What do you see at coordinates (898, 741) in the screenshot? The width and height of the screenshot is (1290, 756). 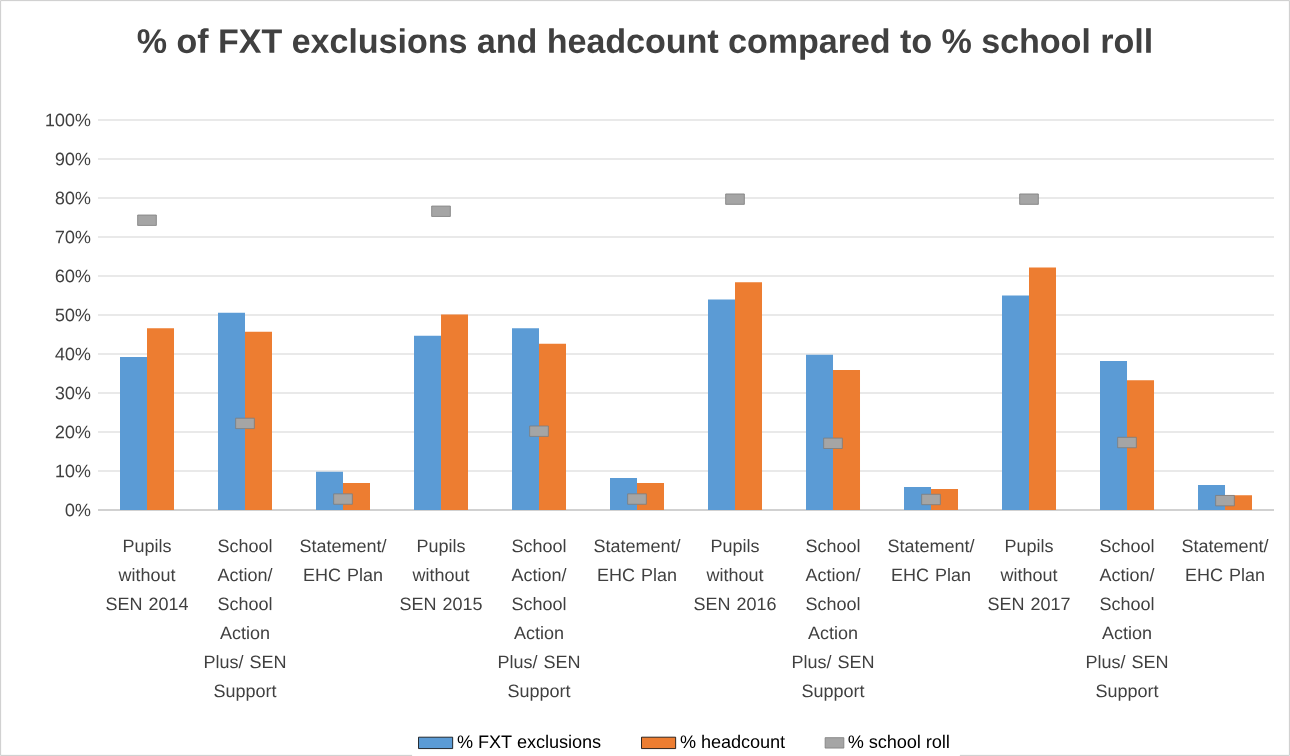 I see `legend-label: % school roll` at bounding box center [898, 741].